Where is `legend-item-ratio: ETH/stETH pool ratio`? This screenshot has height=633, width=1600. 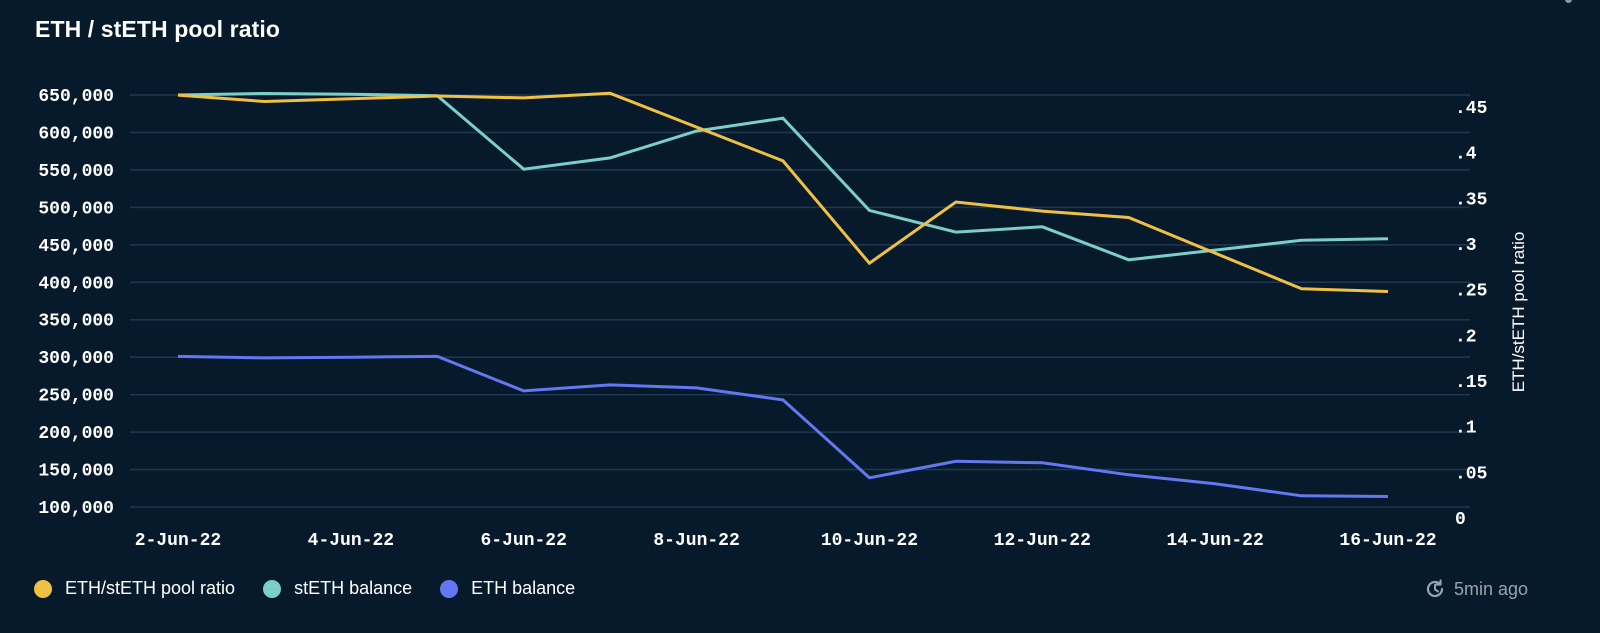 legend-item-ratio: ETH/stETH pool ratio is located at coordinates (134, 588).